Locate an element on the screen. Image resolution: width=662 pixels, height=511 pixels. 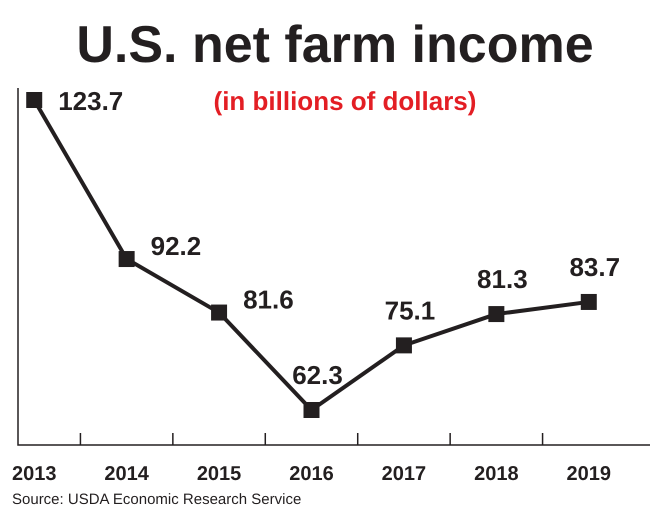
data-label: 92.2 is located at coordinates (176, 246).